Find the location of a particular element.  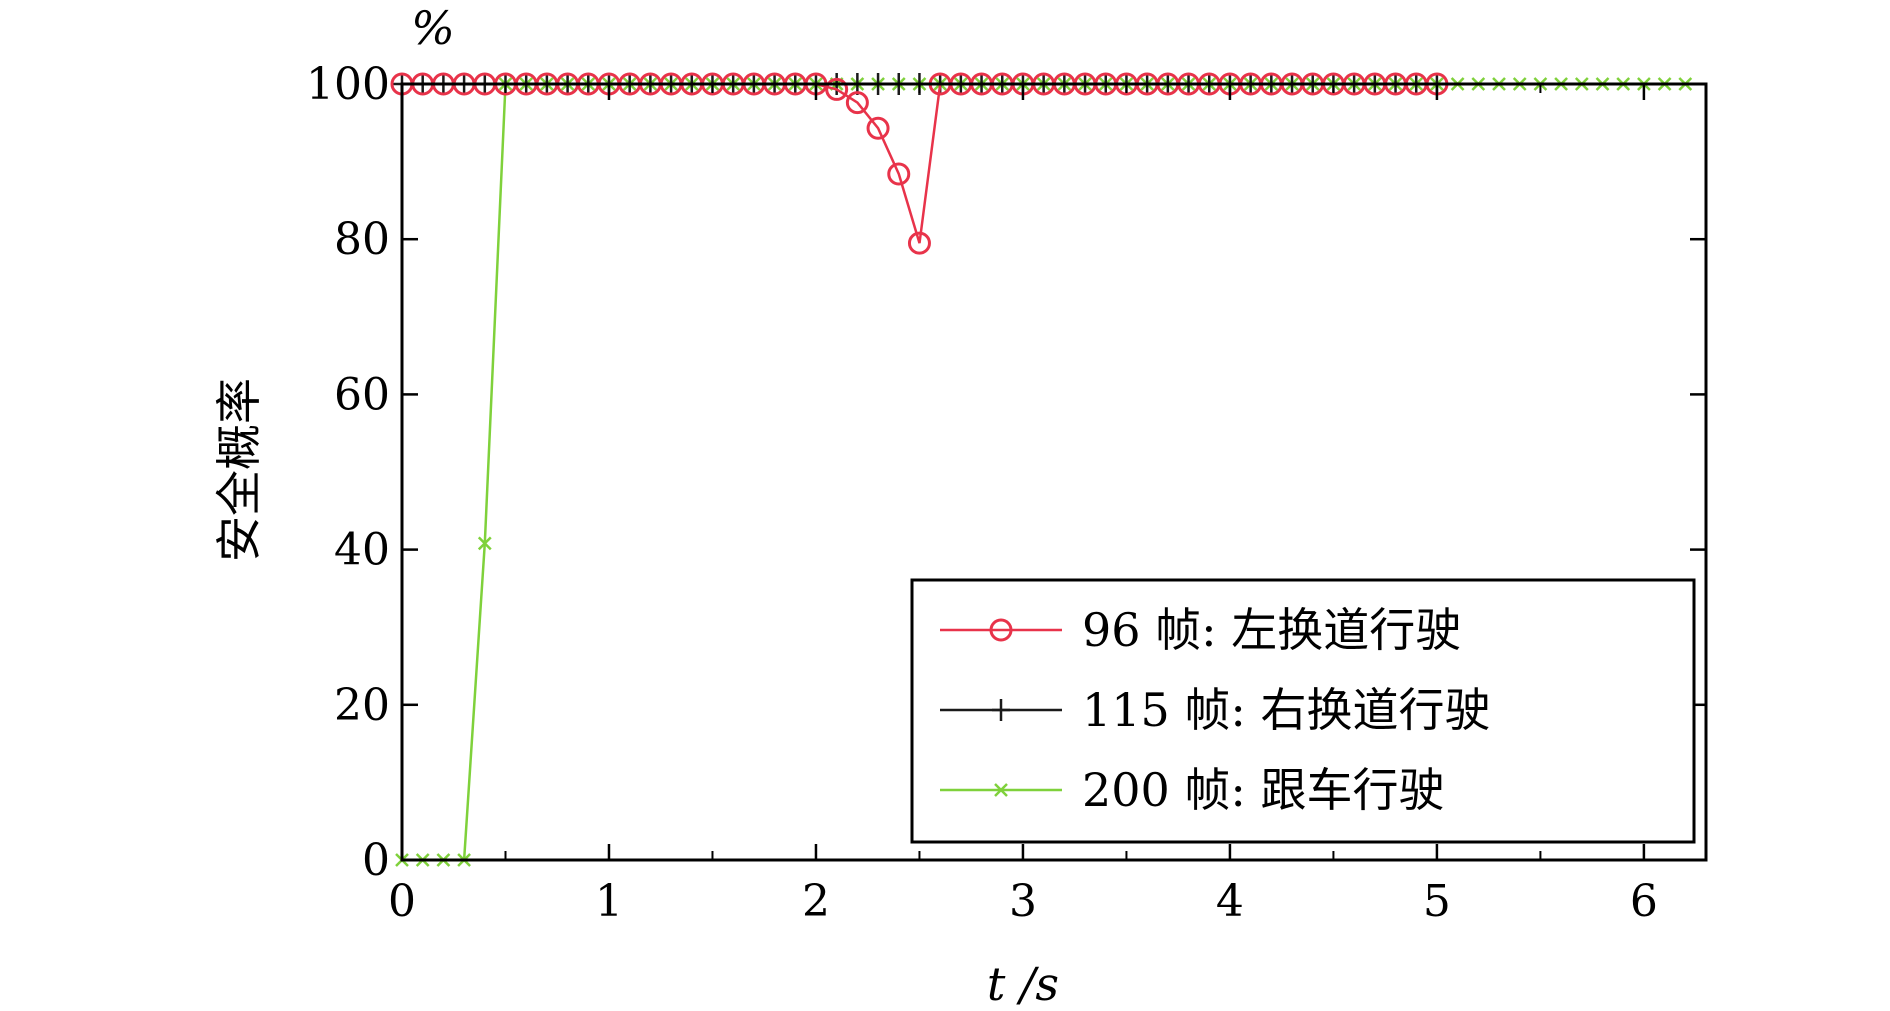

legend-item: 96 帧: 左换道行驶 is located at coordinates (1200, 630).